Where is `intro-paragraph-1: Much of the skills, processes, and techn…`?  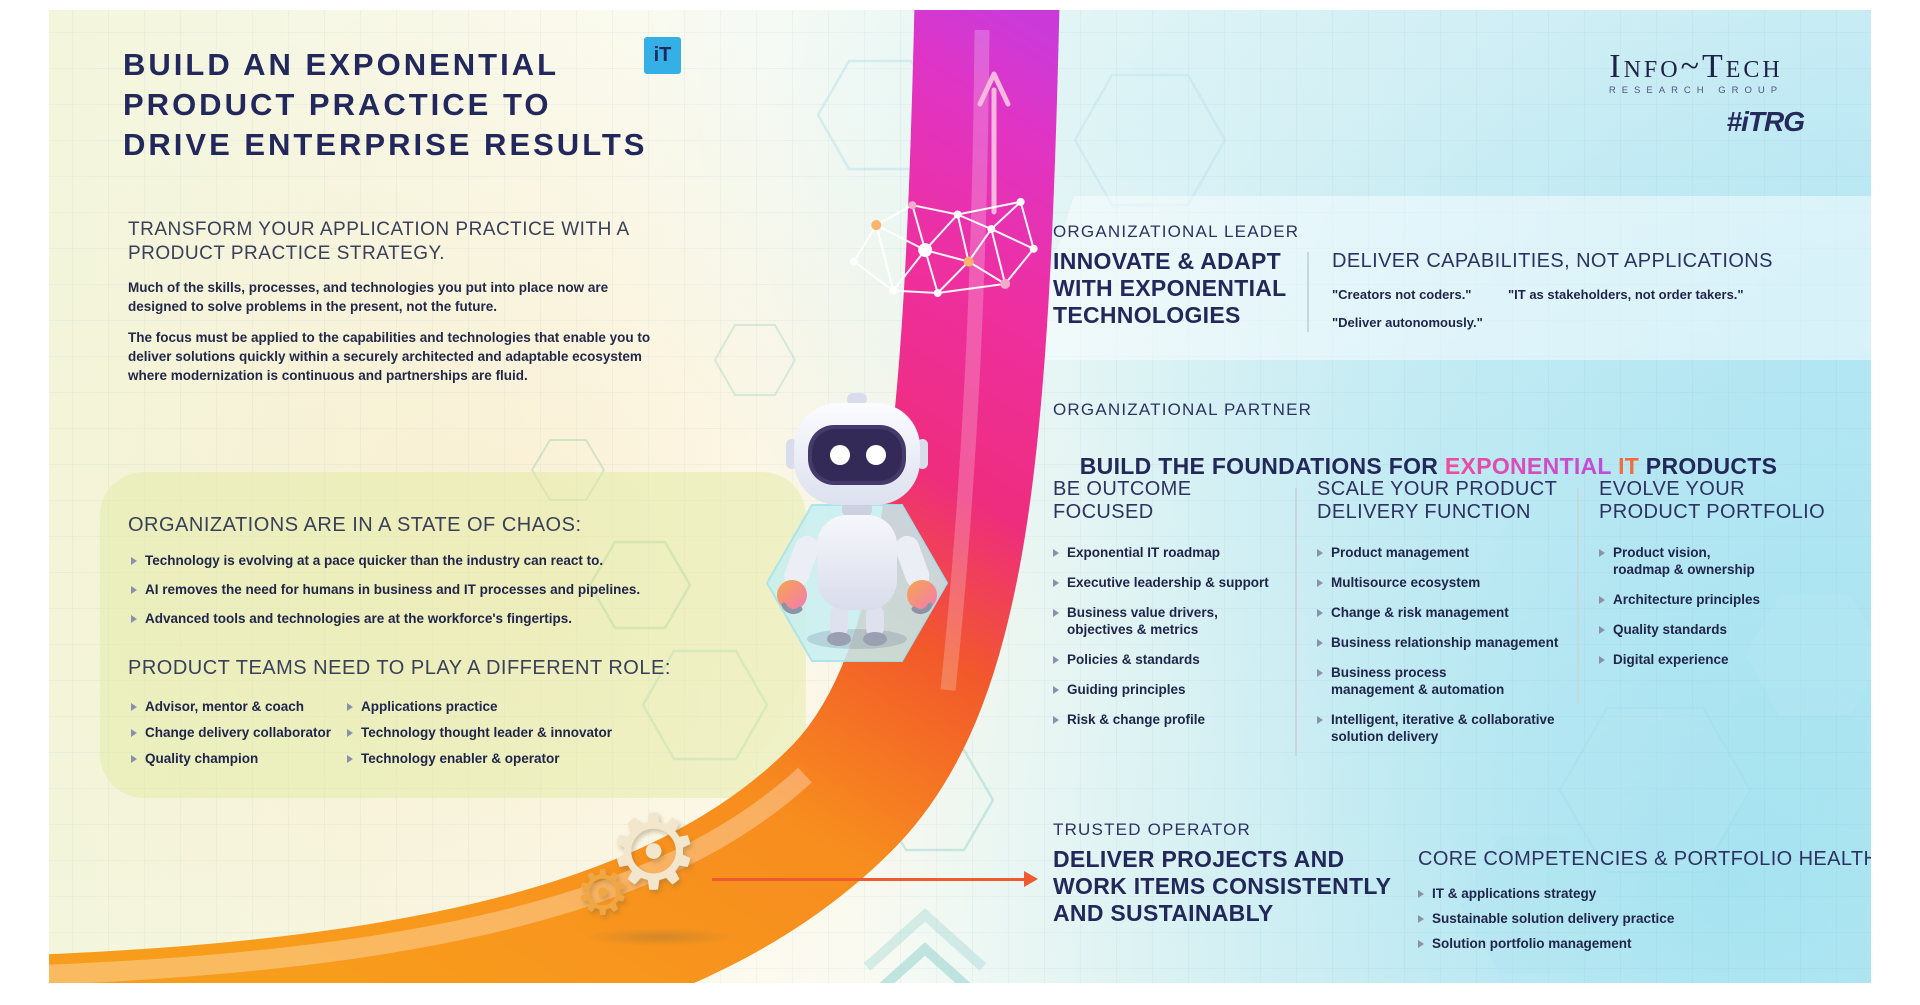 intro-paragraph-1: Much of the skills, processes, and techn… is located at coordinates (368, 297).